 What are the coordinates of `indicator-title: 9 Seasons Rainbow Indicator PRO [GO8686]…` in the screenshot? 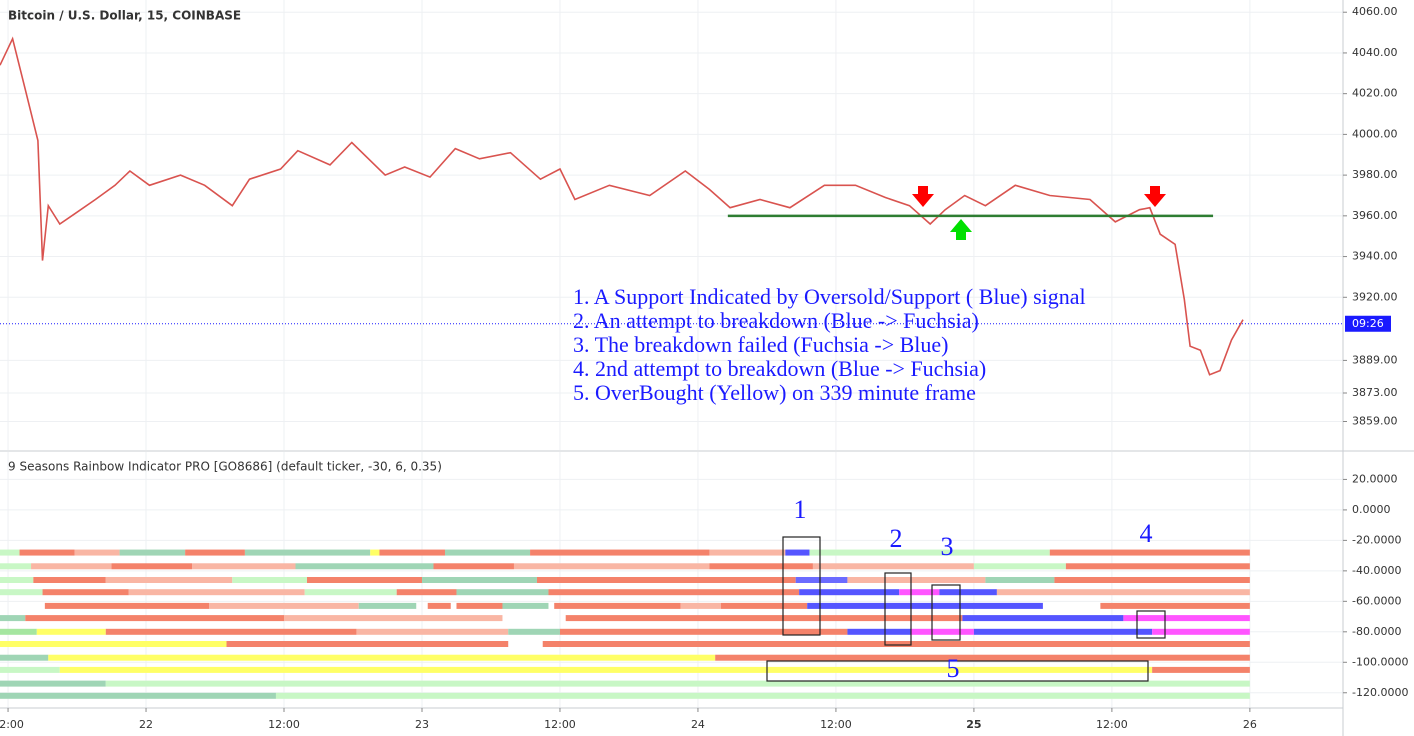 It's located at (225, 467).